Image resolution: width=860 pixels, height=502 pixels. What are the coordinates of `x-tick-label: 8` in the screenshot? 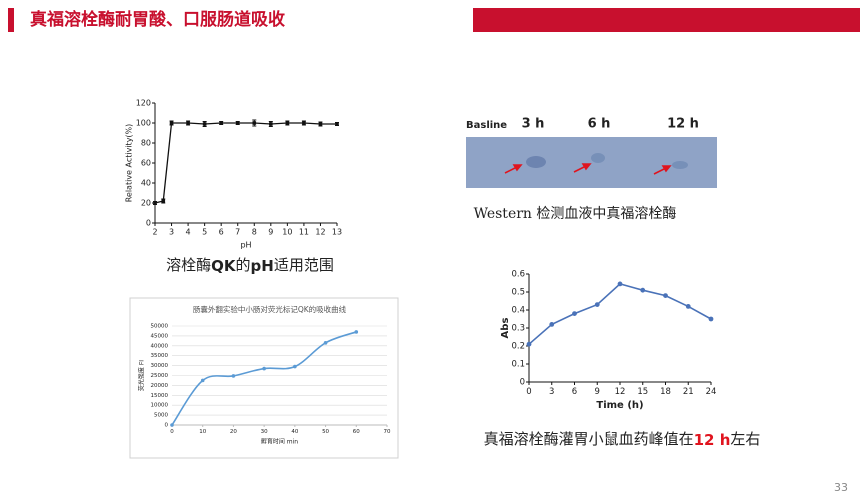 It's located at (254, 232).